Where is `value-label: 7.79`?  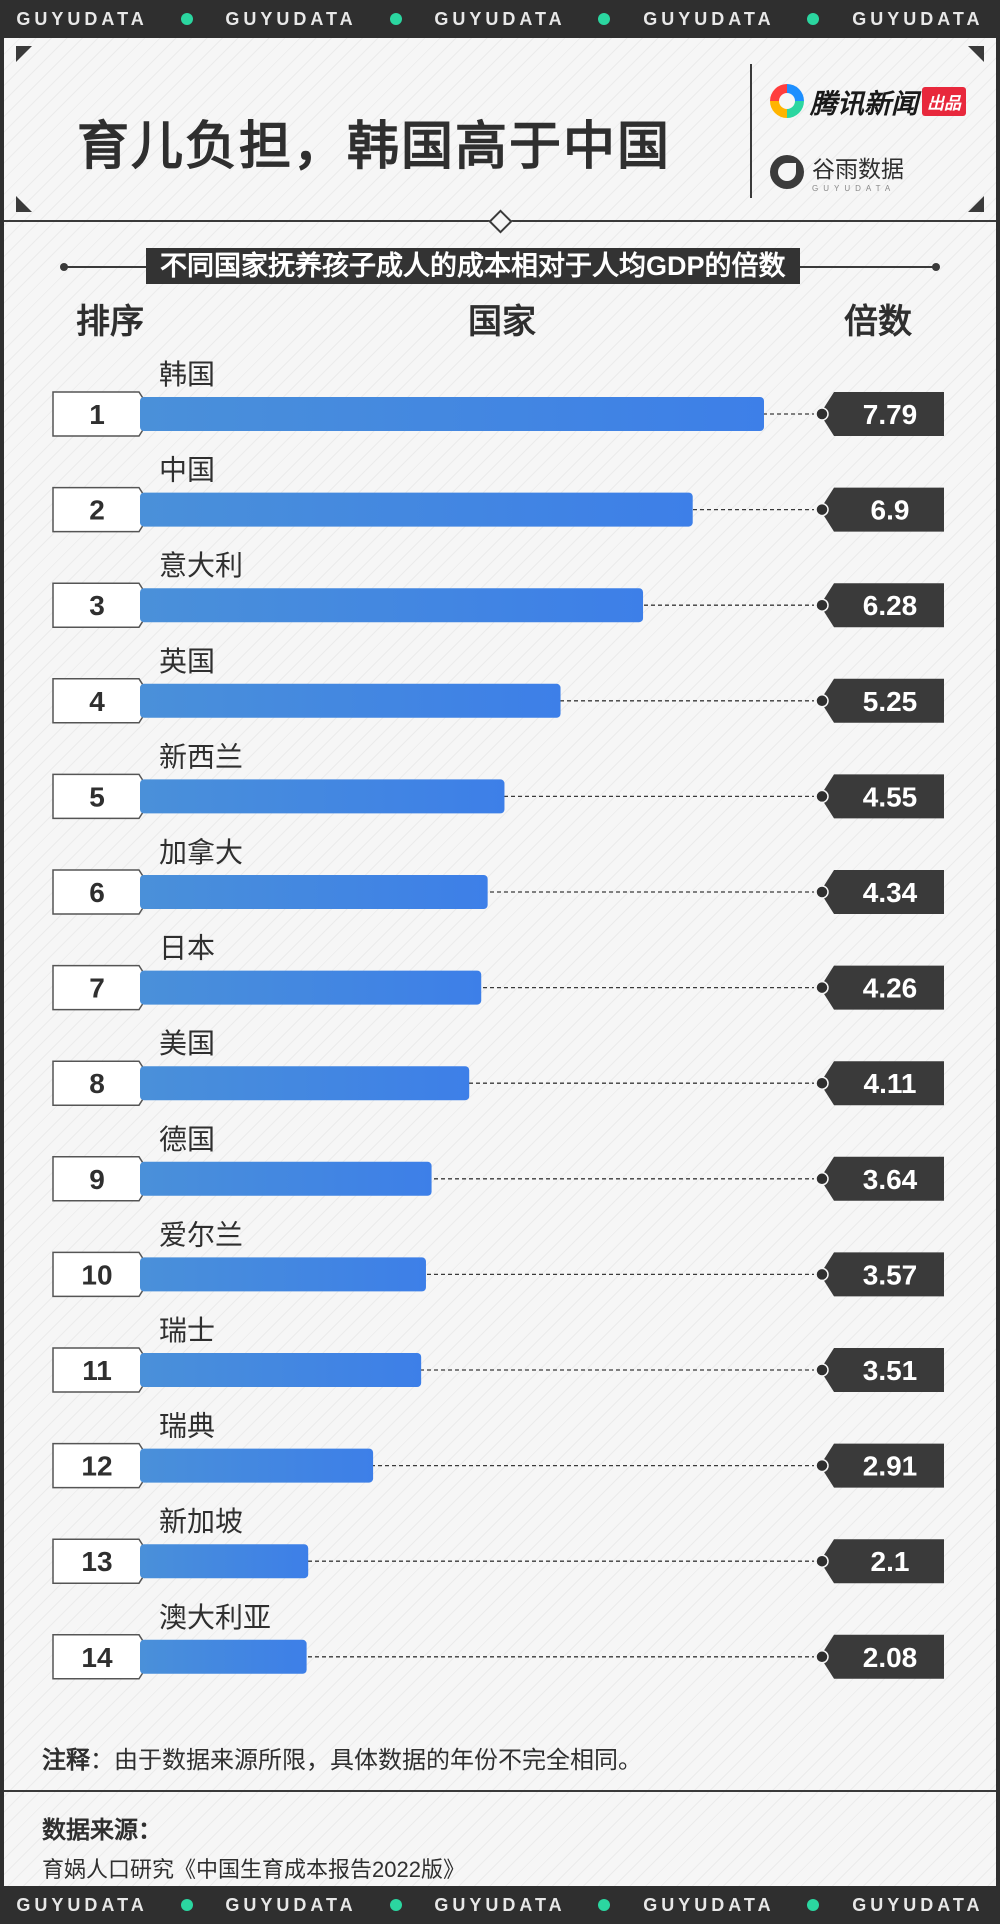 value-label: 7.79 is located at coordinates (890, 414).